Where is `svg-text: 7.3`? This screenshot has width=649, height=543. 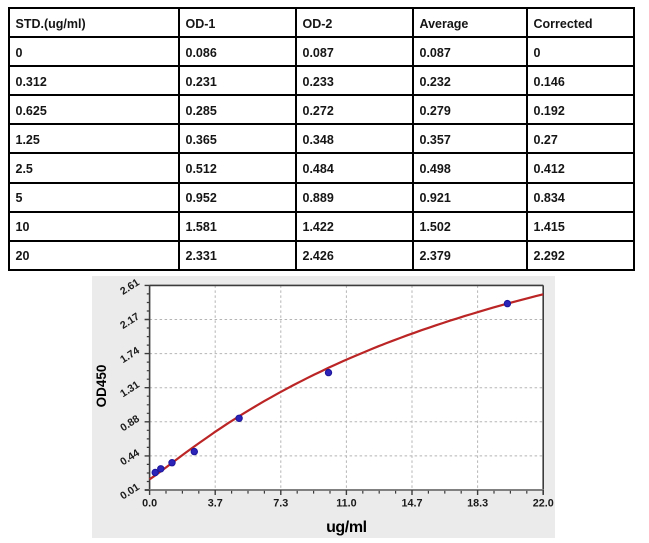
svg-text: 7.3 is located at coordinates (280, 504).